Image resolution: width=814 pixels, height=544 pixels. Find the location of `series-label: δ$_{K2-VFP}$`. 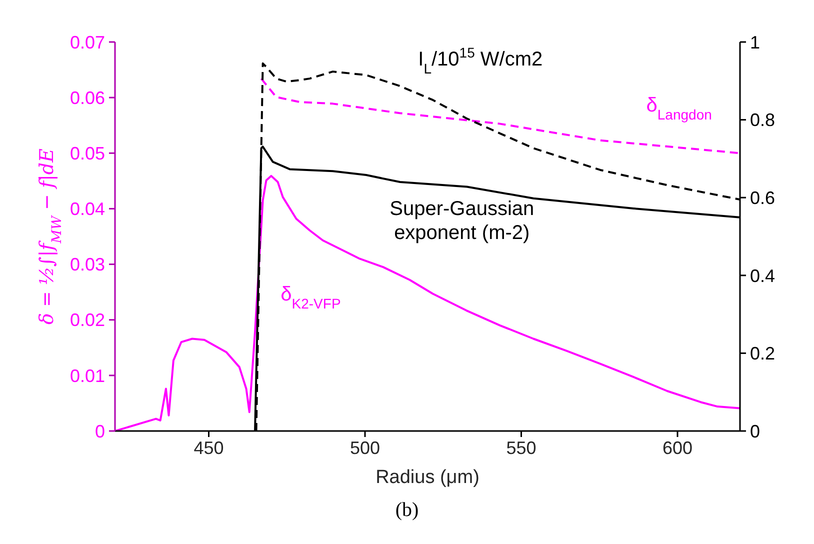

series-label: δ$_{K2-VFP}$ is located at coordinates (310, 297).